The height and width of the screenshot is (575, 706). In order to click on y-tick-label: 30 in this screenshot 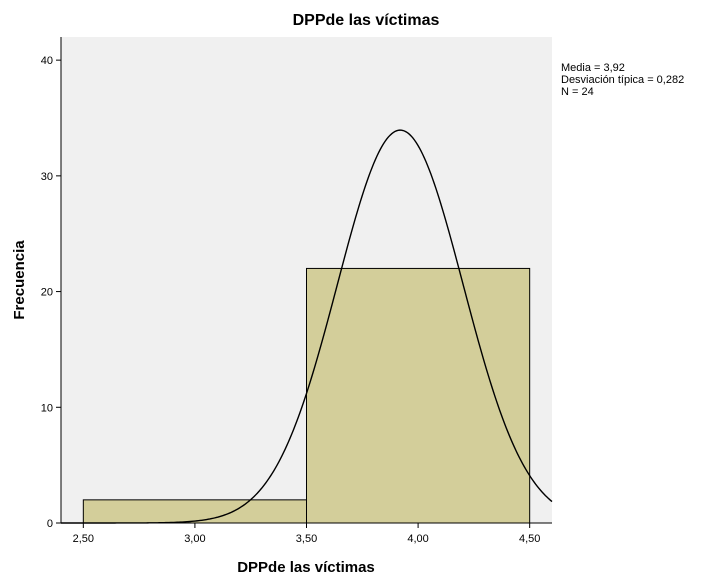, I will do `click(47, 177)`.